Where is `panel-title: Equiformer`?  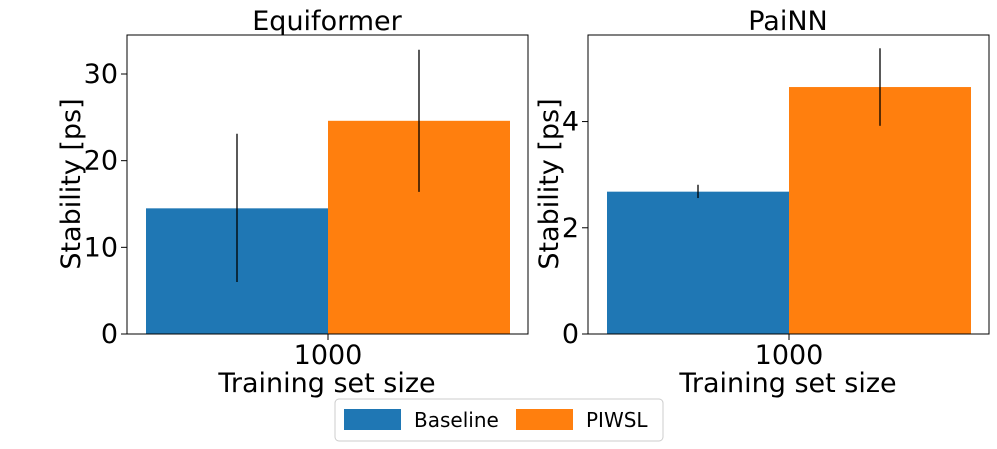 panel-title: Equiformer is located at coordinates (327, 21).